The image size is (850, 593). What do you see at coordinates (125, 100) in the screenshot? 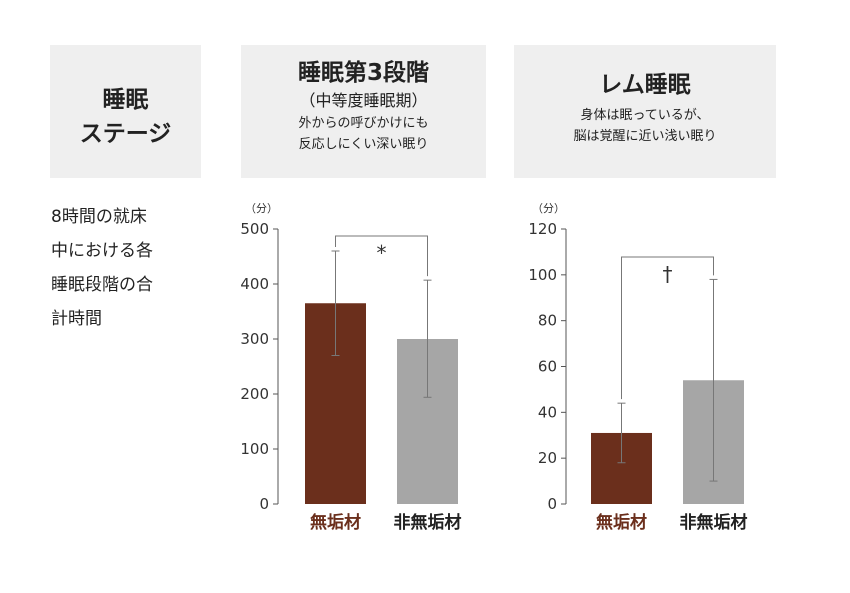
I see `stage-header-line1: 睡眠` at bounding box center [125, 100].